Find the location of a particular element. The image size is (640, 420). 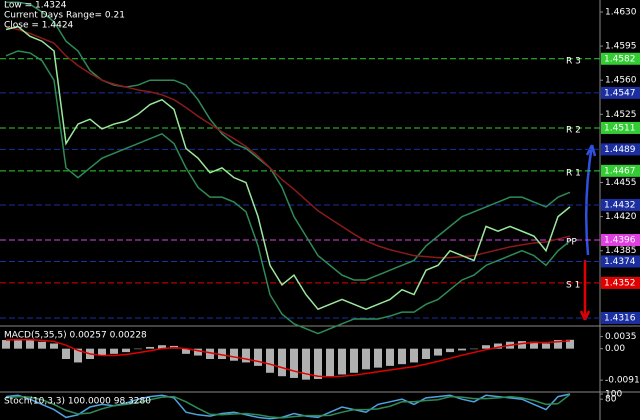

y-tick-label: 1.4385 is located at coordinates (621, 251).